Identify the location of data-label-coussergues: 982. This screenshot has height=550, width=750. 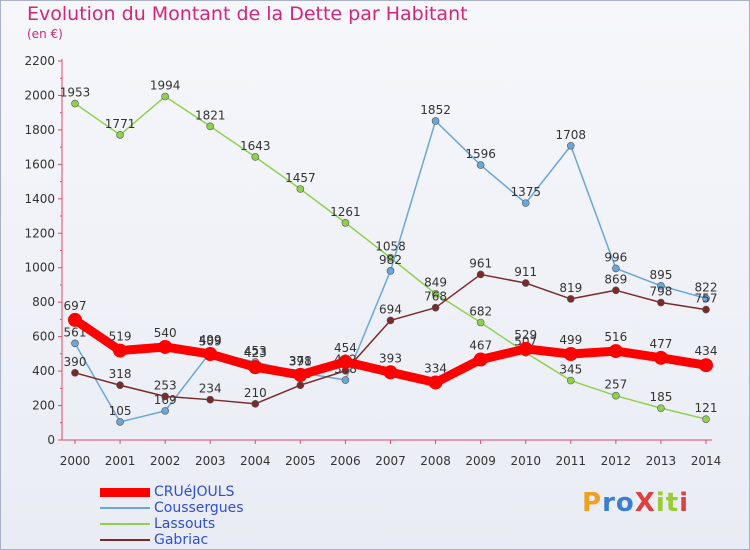
(390, 260).